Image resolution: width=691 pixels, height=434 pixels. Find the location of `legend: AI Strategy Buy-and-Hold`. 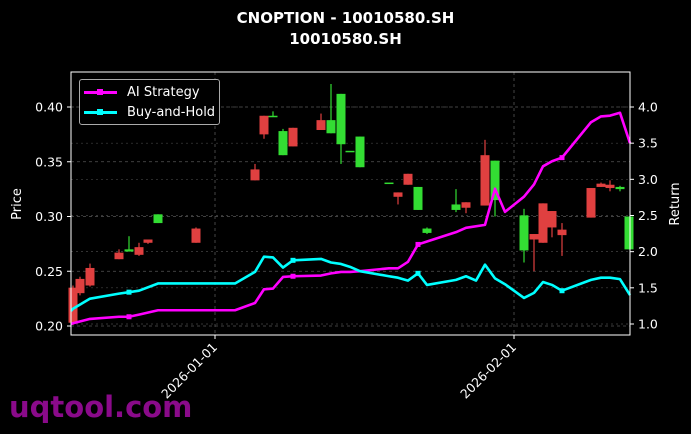

legend: AI Strategy Buy-and-Hold is located at coordinates (149, 102).